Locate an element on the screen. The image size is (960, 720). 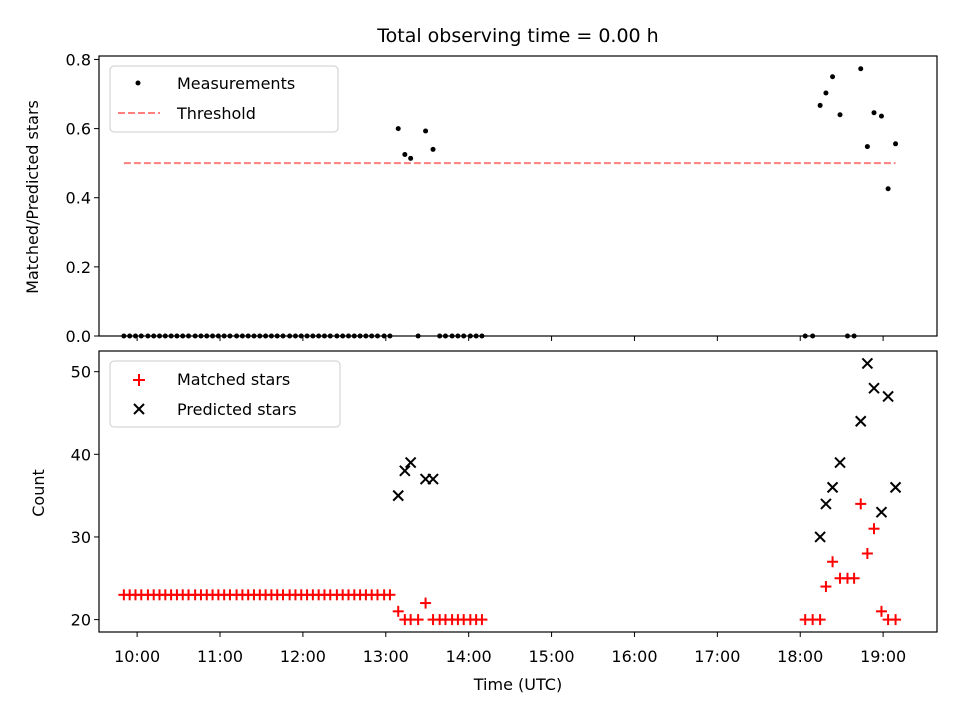
ratio-y-axis-label: Matched/Predicted stars is located at coordinates (32, 197).